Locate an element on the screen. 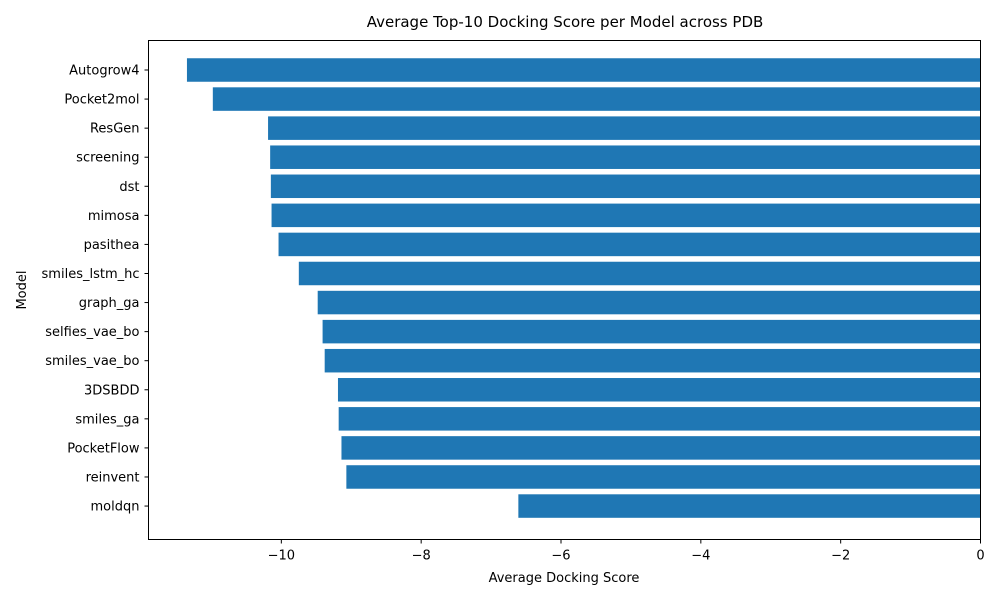  y-tick-label: Pocket2mol is located at coordinates (101, 100).